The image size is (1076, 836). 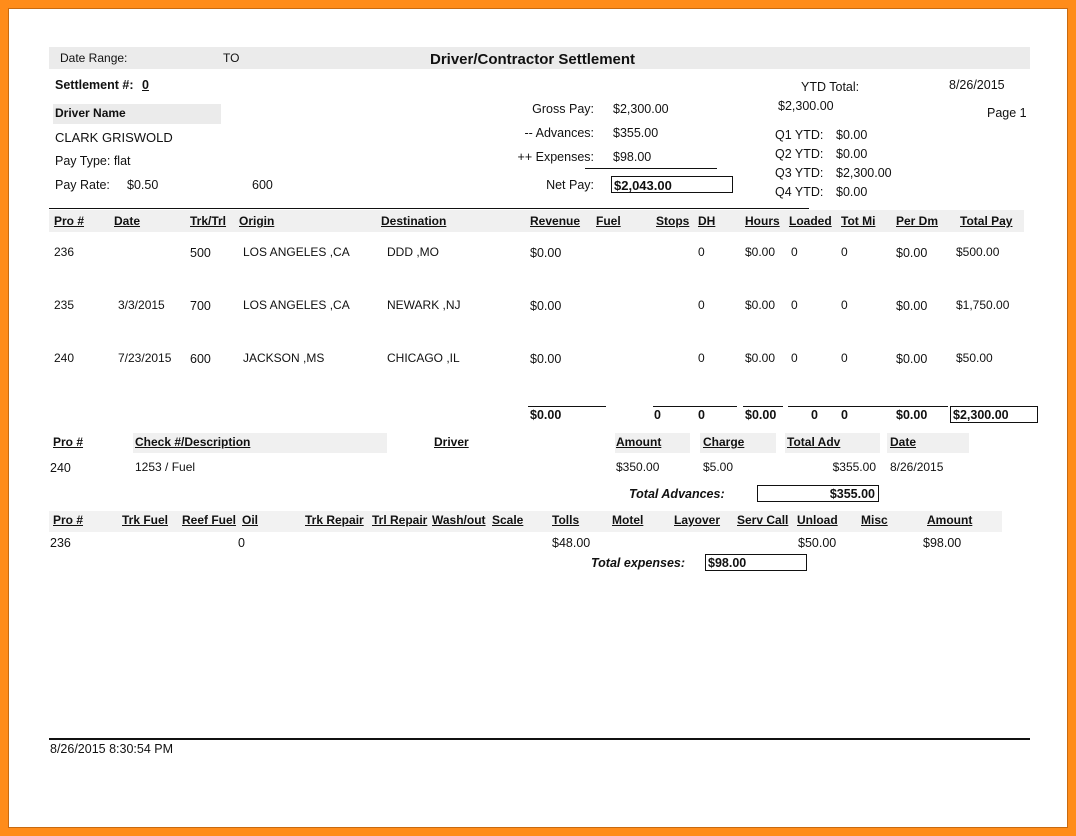 I want to click on th-stops: Stops, so click(x=673, y=221).